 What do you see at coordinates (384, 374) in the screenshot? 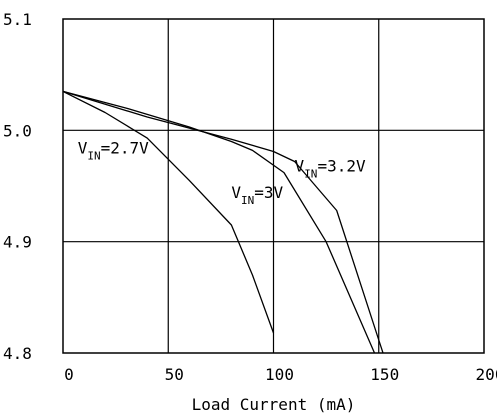
I see `x-tick-label: 150` at bounding box center [384, 374].